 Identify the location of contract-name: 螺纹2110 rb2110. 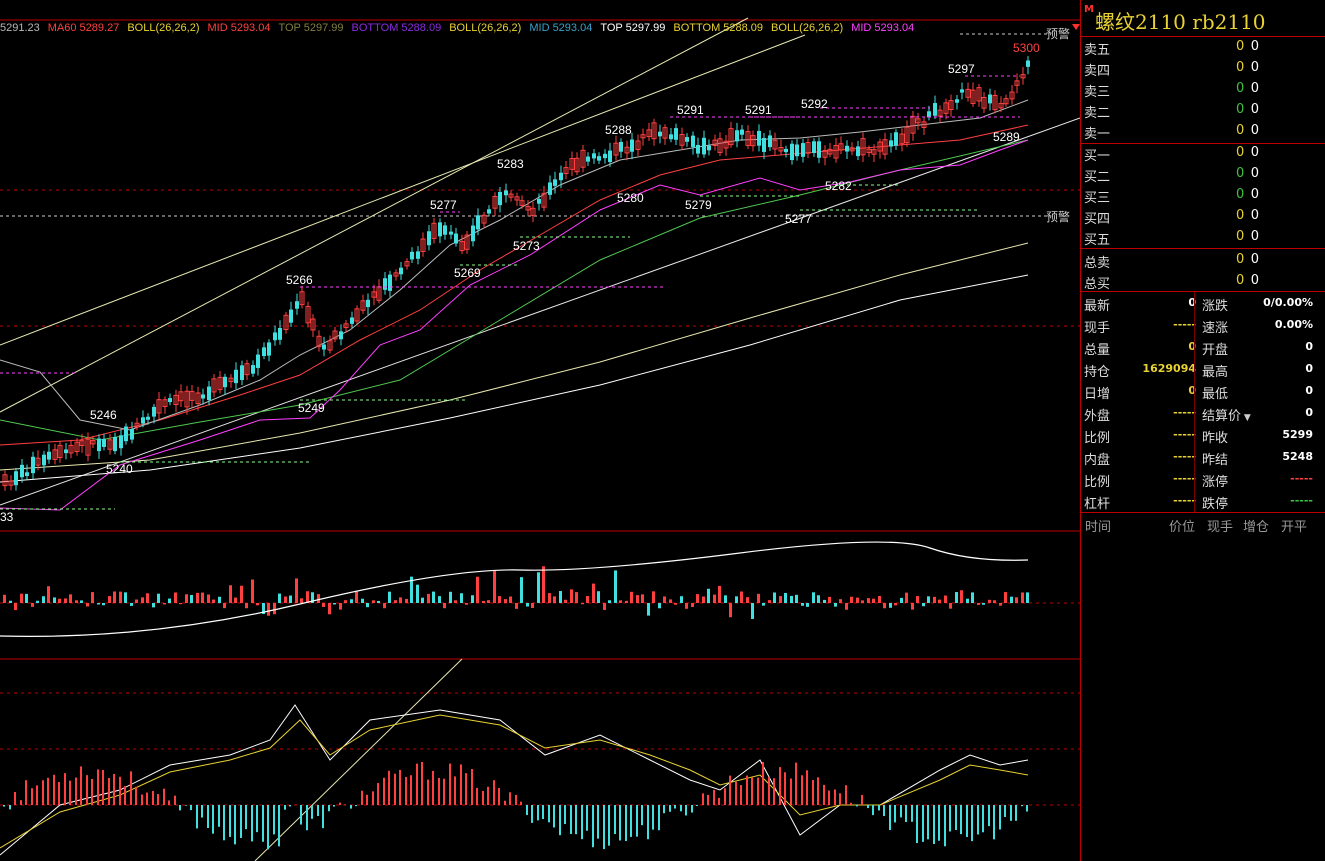
(1180, 22).